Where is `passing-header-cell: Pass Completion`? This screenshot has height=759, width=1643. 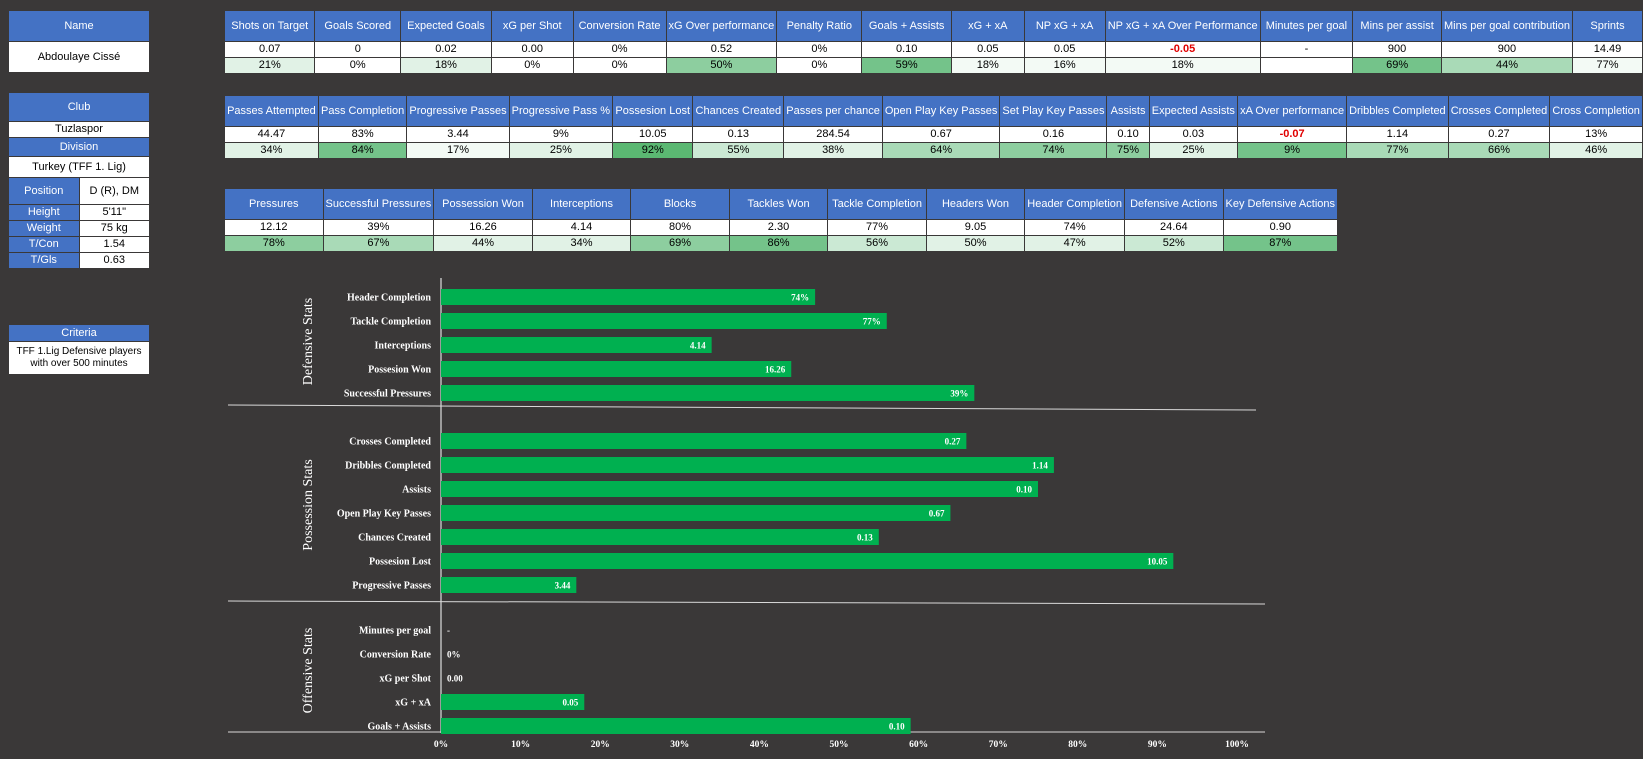
passing-header-cell: Pass Completion is located at coordinates (362, 111).